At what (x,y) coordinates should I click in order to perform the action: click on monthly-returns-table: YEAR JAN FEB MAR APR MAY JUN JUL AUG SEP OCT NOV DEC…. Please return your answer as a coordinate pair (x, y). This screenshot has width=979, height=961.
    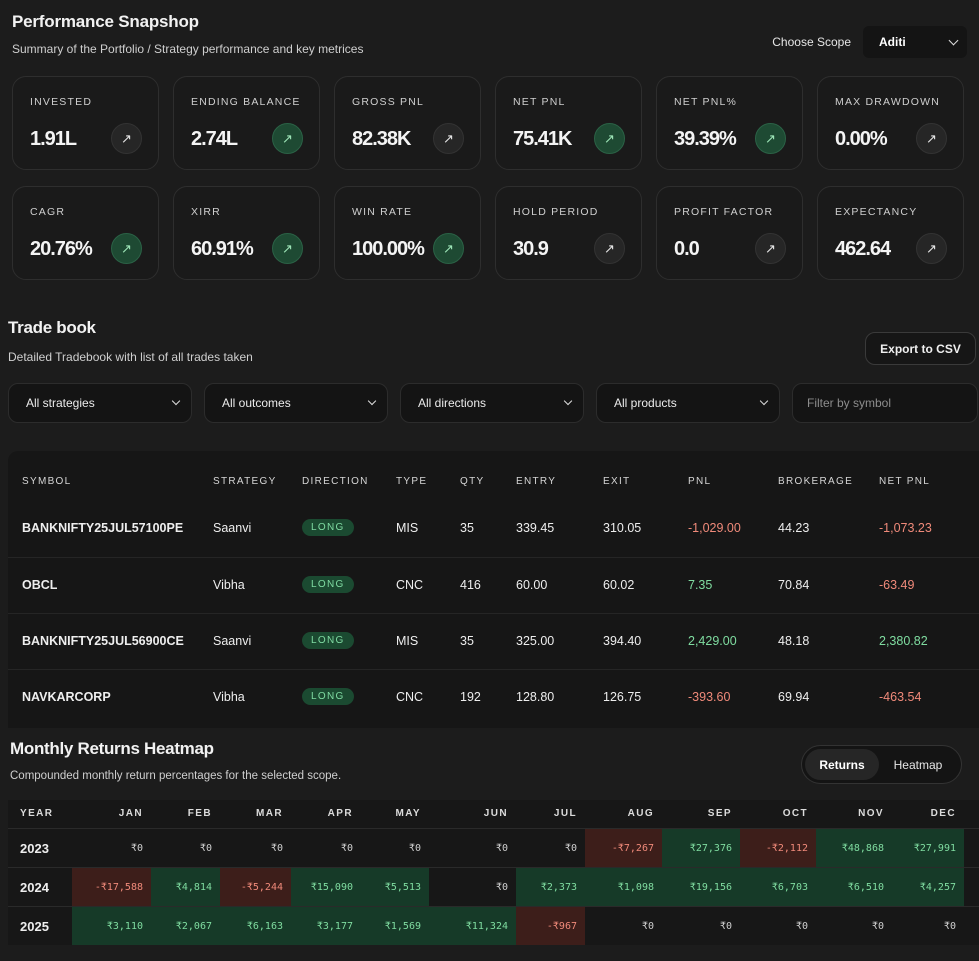
    Looking at the image, I should click on (493, 872).